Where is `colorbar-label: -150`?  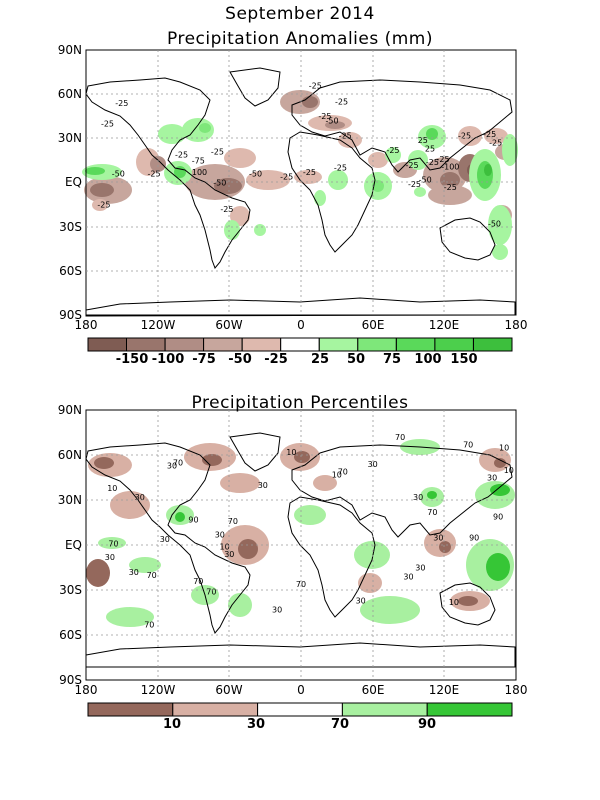 colorbar-label: -150 is located at coordinates (132, 359).